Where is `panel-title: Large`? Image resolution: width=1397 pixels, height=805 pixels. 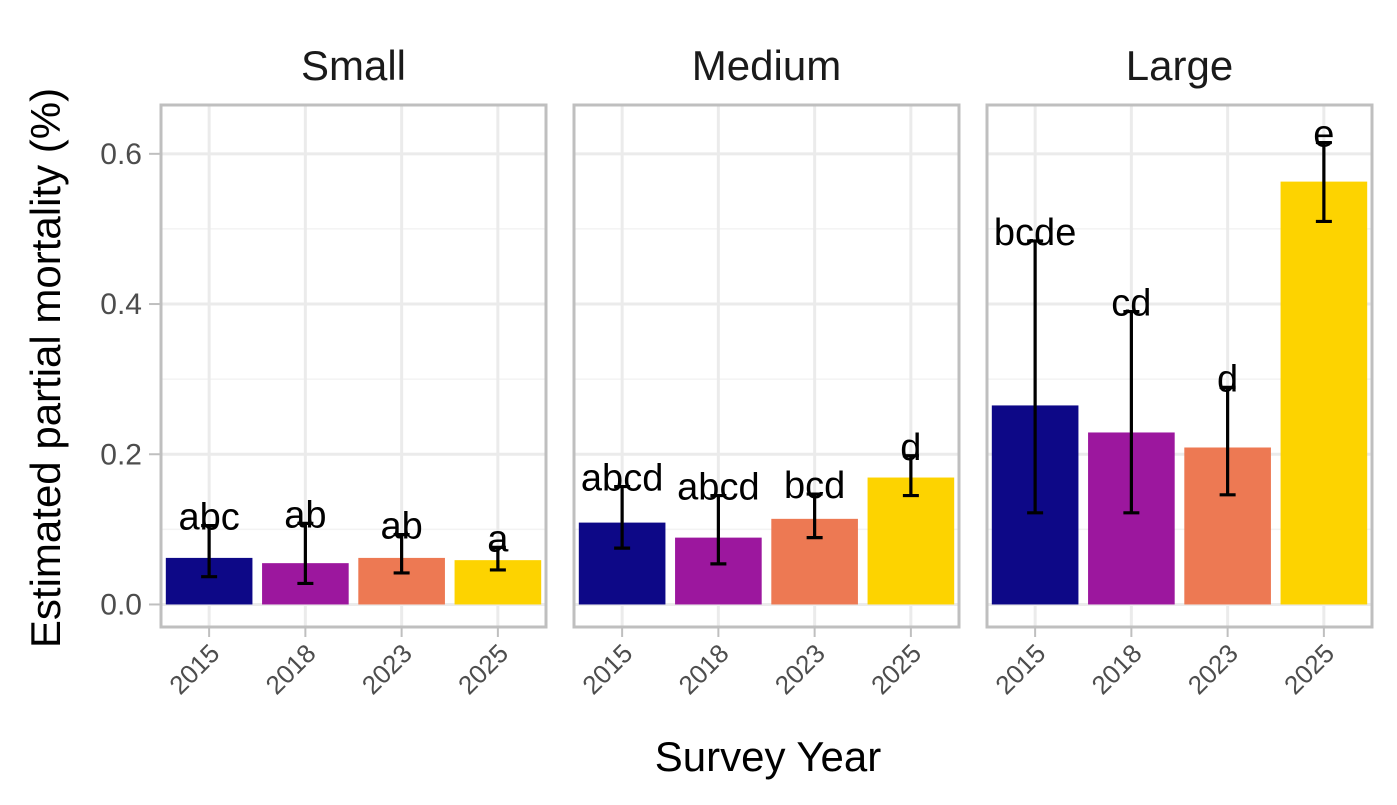 panel-title: Large is located at coordinates (1179, 65).